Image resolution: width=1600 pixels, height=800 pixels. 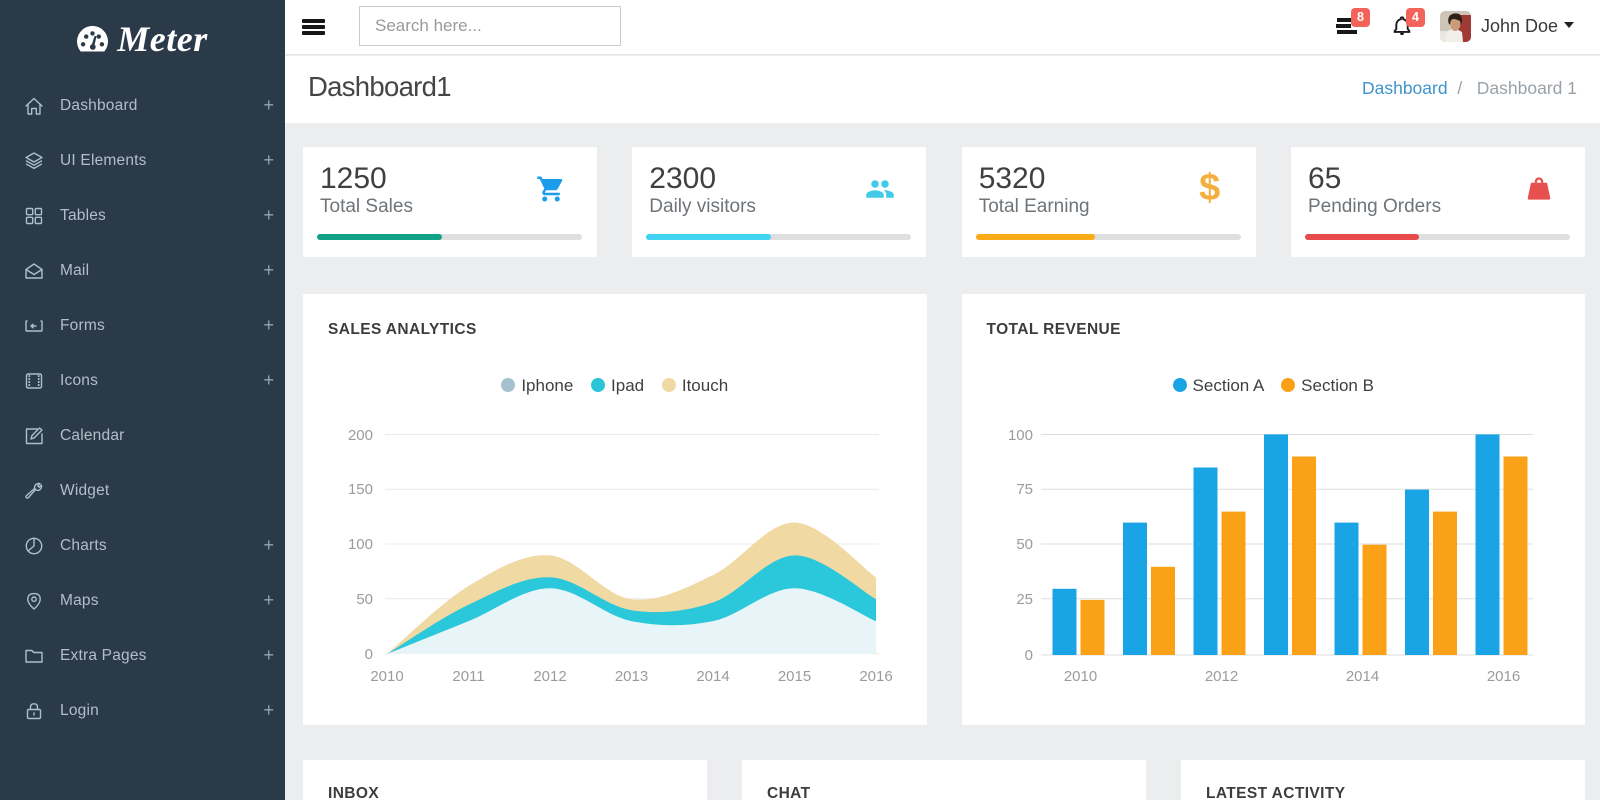 I want to click on svg-text: 2011, so click(x=468, y=676).